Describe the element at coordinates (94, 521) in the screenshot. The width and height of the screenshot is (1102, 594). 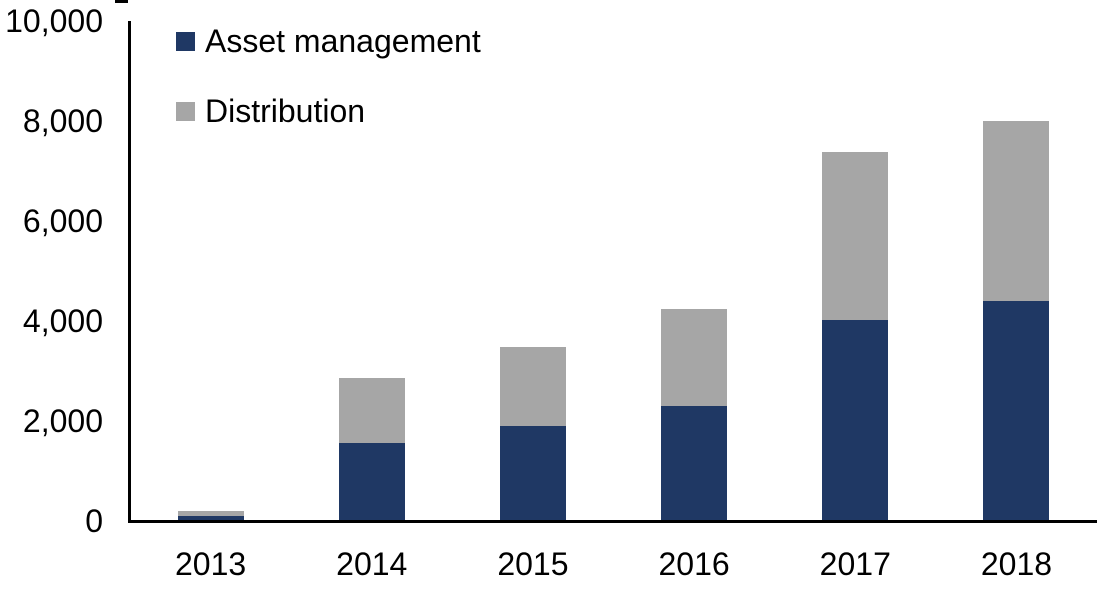
I see `y-axis-tick-label: 0` at that location.